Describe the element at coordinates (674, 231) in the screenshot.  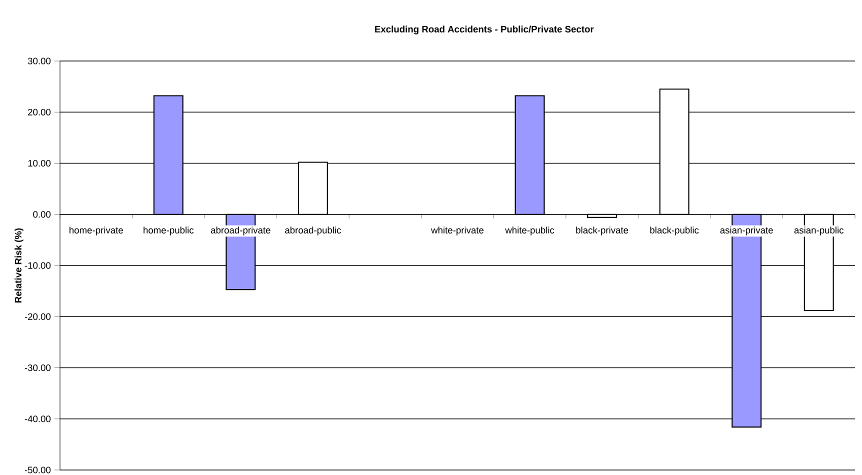
I see `x-tick-label: black-public` at that location.